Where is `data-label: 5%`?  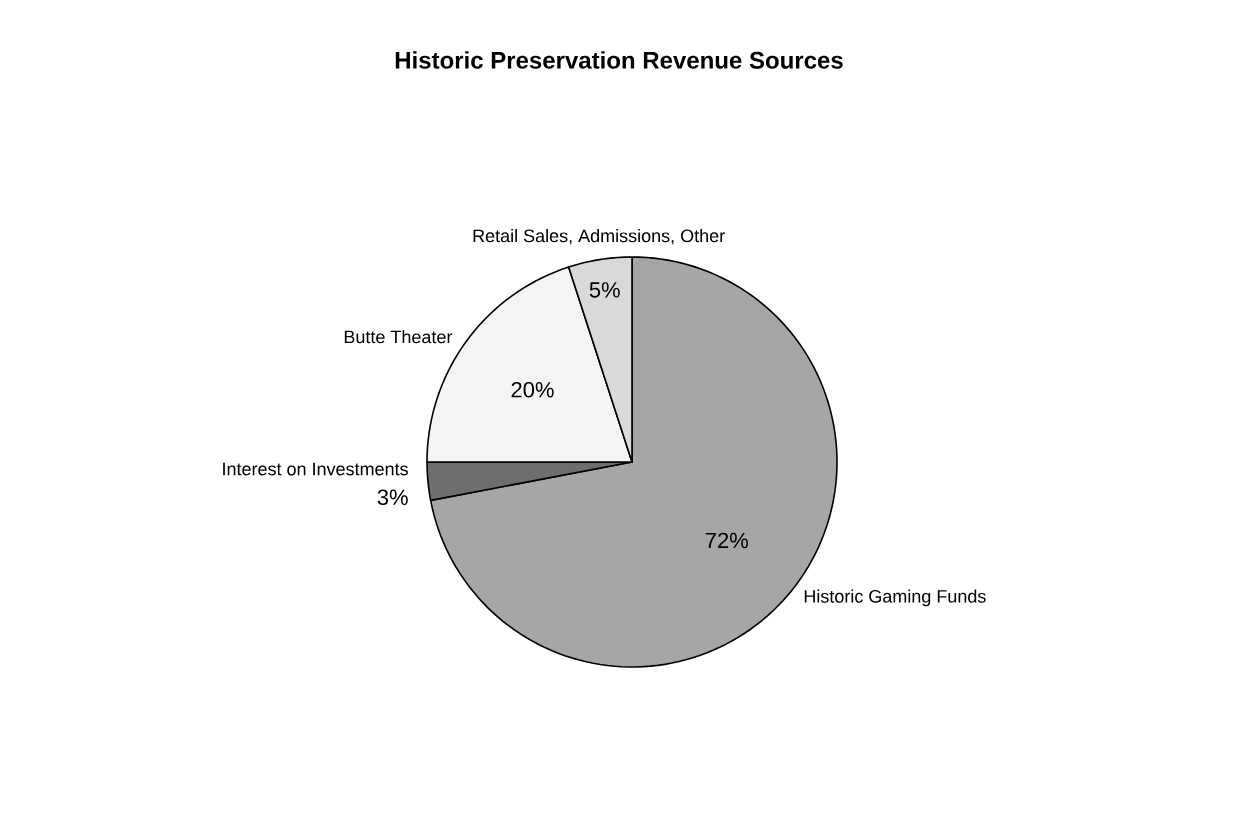 data-label: 5% is located at coordinates (604, 290).